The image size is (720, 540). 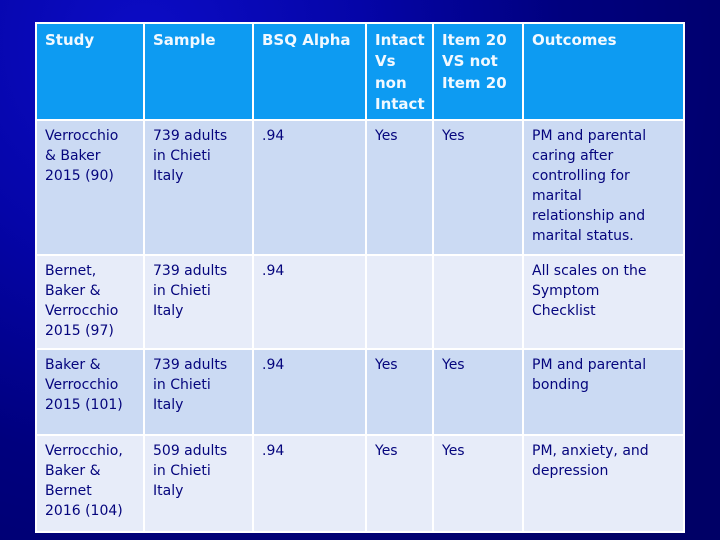 I want to click on cell-intact, so click(x=399, y=302).